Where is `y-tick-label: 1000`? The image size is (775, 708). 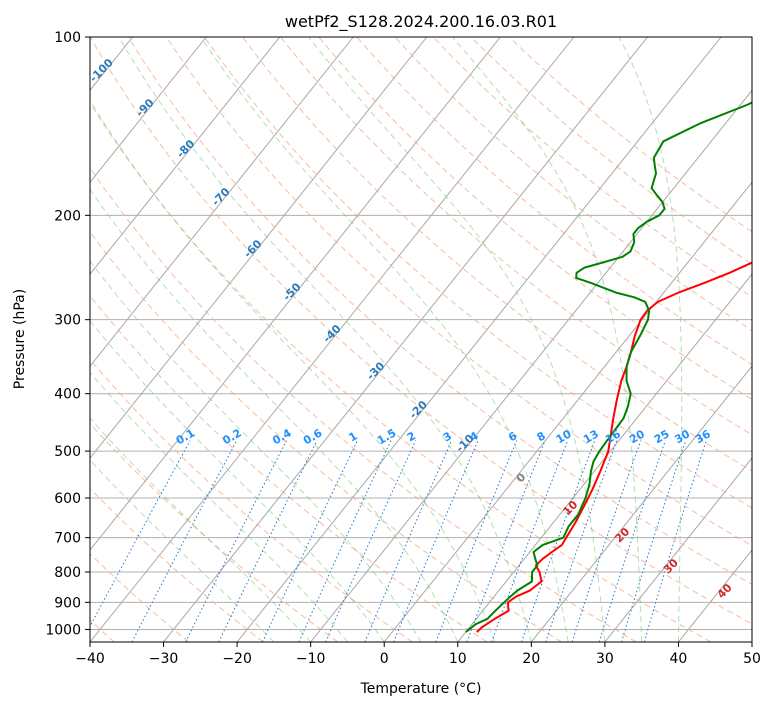
y-tick-label: 1000 is located at coordinates (63, 630).